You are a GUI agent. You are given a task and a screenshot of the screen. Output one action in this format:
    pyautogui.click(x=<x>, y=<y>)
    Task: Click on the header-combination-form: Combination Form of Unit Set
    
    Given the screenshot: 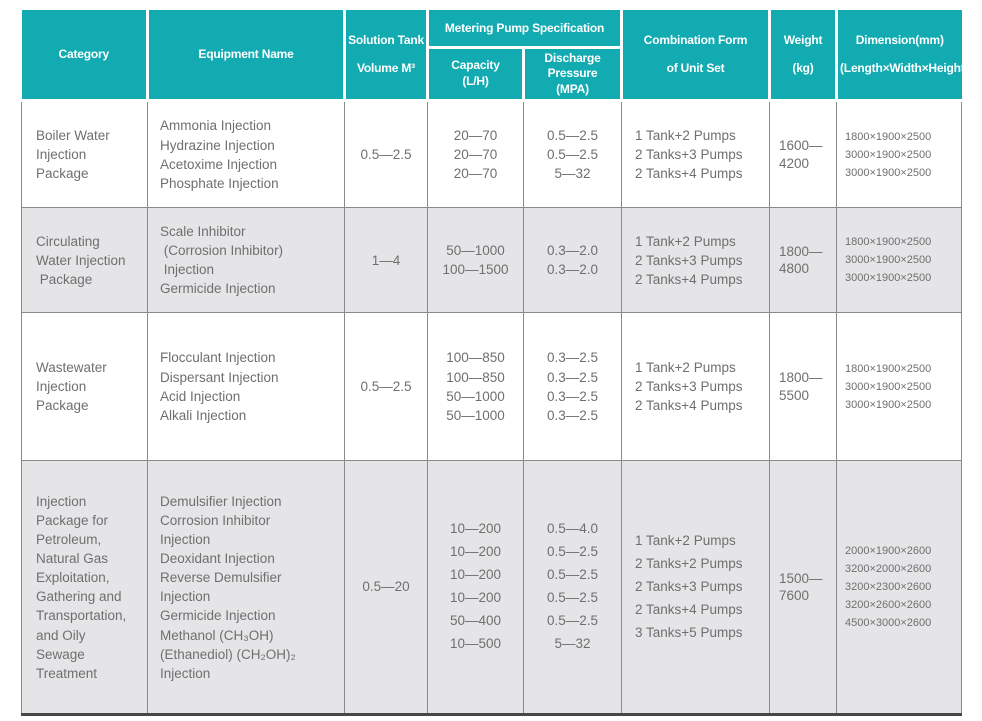 What is the action you would take?
    pyautogui.click(x=696, y=56)
    